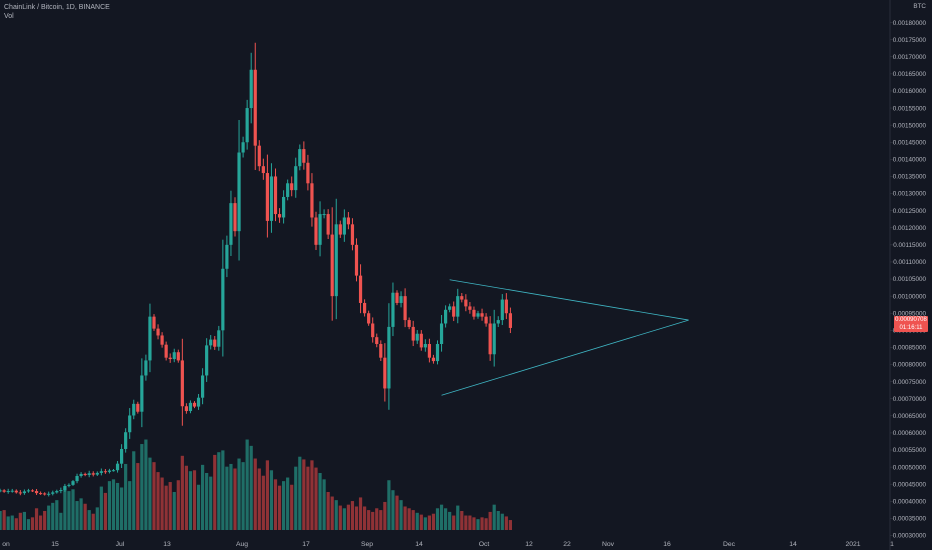 The height and width of the screenshot is (550, 932). Describe the element at coordinates (729, 544) in the screenshot. I see `time-tick-label: Dec` at that location.